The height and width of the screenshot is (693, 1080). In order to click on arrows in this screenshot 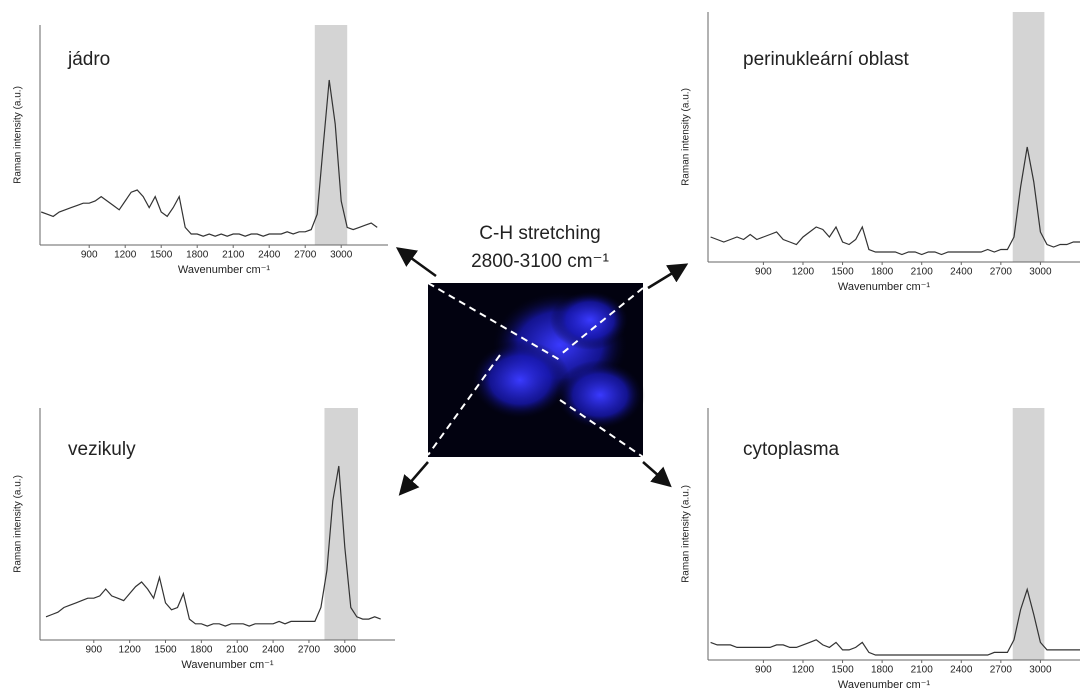, I will do `click(542, 371)`.